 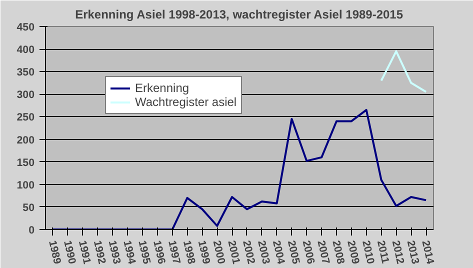 What do you see at coordinates (114, 252) in the screenshot?
I see `x-tick-label: 1993` at bounding box center [114, 252].